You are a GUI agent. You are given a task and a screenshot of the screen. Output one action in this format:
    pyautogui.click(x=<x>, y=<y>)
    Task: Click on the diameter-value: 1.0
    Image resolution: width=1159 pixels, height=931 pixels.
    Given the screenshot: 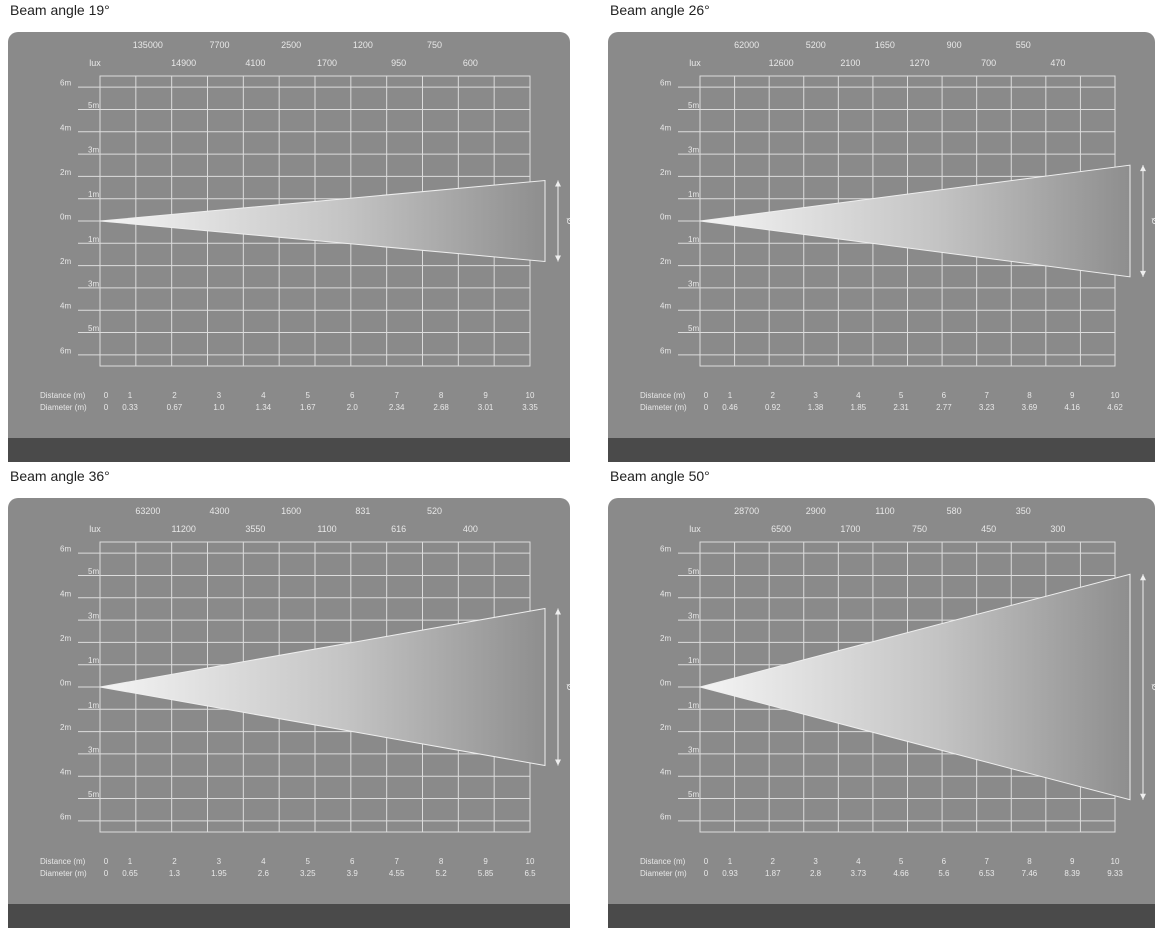 What is the action you would take?
    pyautogui.click(x=219, y=407)
    